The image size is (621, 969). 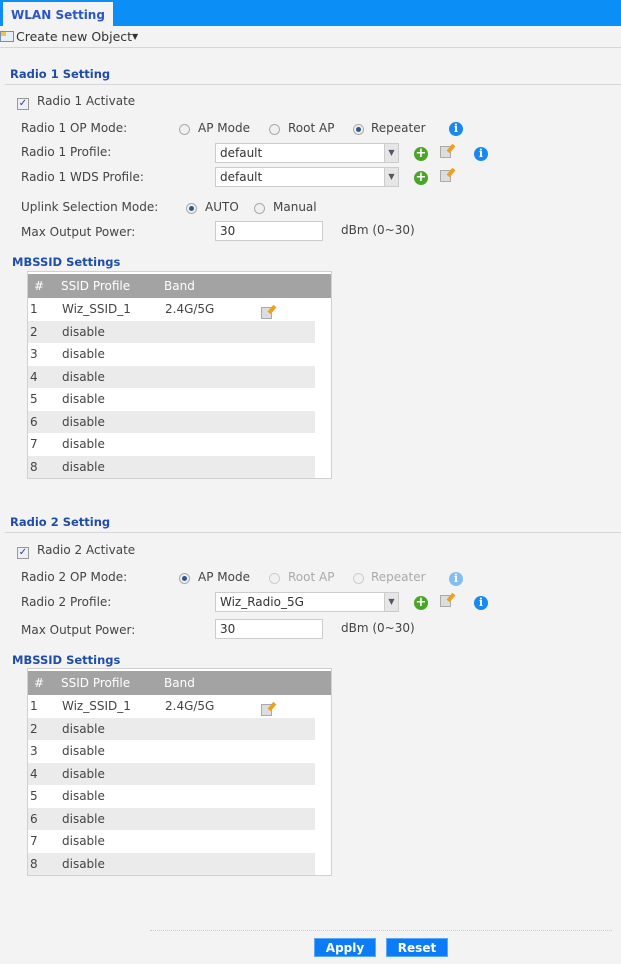 What do you see at coordinates (74, 577) in the screenshot?
I see `radio2-op-mode-label: Radio 2 OP Mode:` at bounding box center [74, 577].